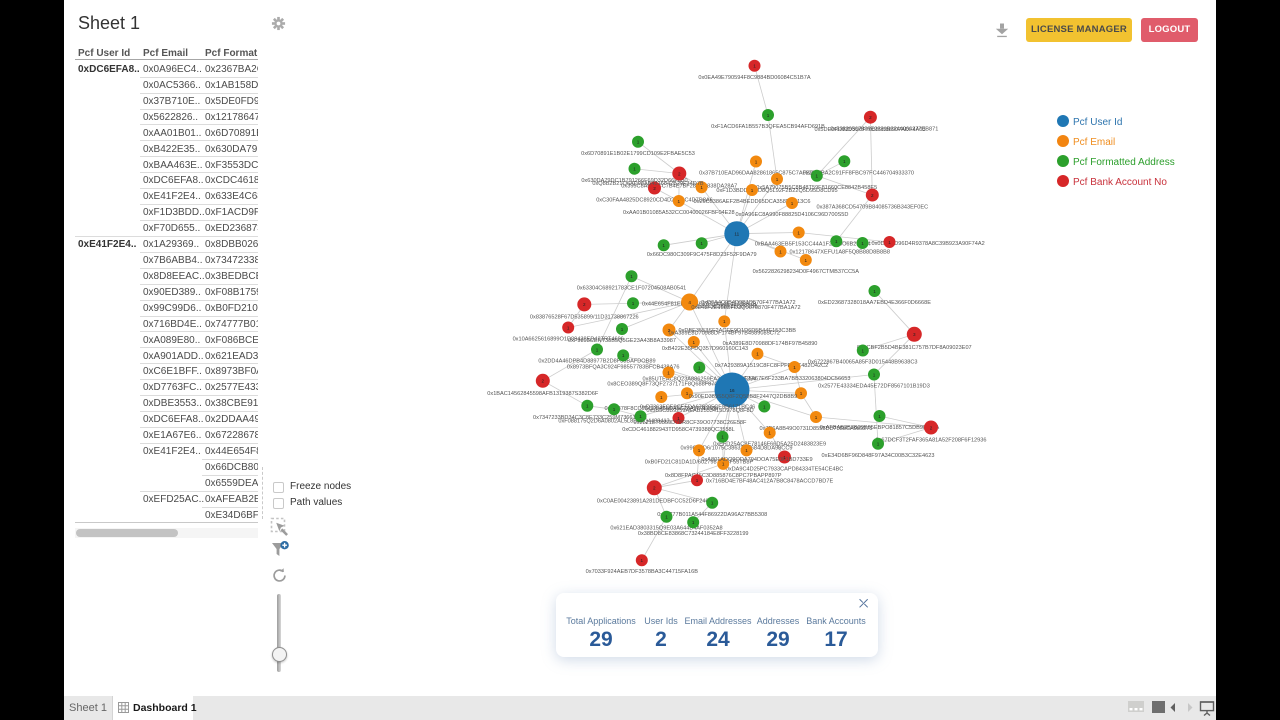  I want to click on svg-text:0x10A6625616899O1D89438ED42TRT: 0x10A6625616899O1D89438ED42TRT4696, so click(568, 340).